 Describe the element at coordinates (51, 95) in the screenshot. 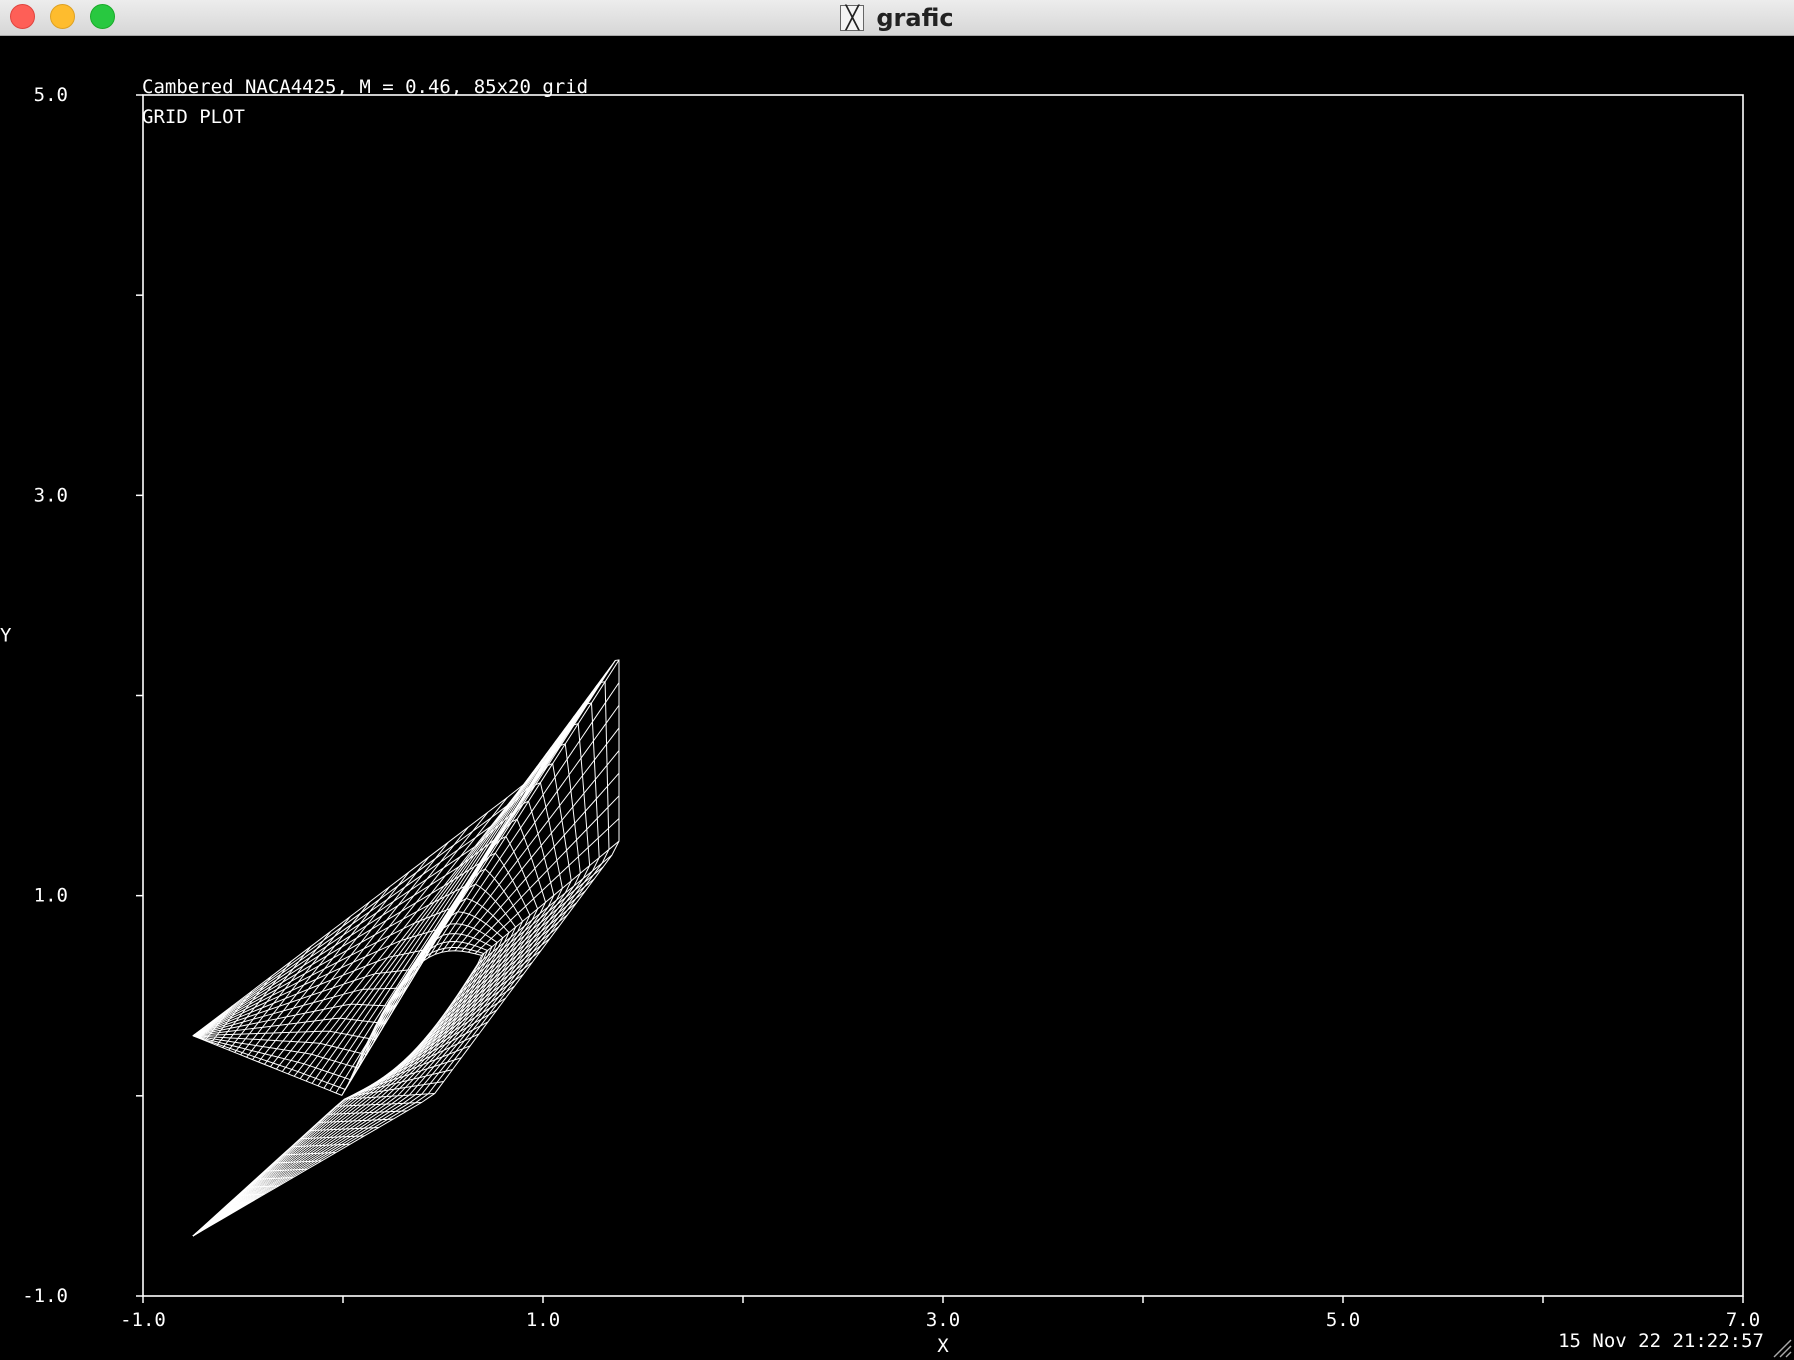

I see `y-tick-label: 5.0` at that location.